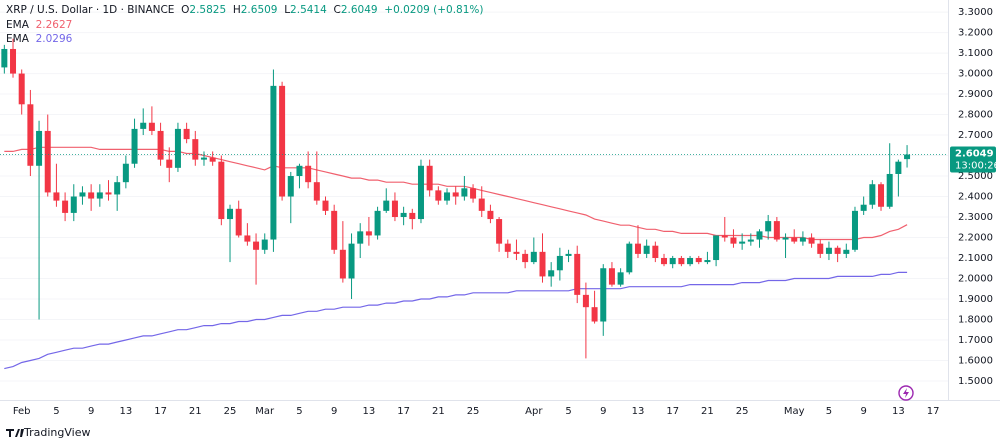  What do you see at coordinates (534, 411) in the screenshot?
I see `x-tick-label: Apr` at bounding box center [534, 411].